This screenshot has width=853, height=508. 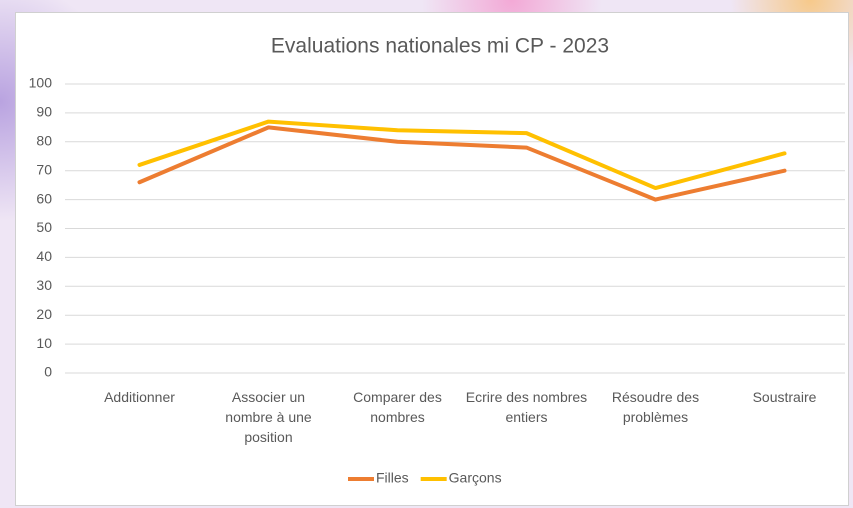 What do you see at coordinates (392, 478) in the screenshot?
I see `legend-label: Filles` at bounding box center [392, 478].